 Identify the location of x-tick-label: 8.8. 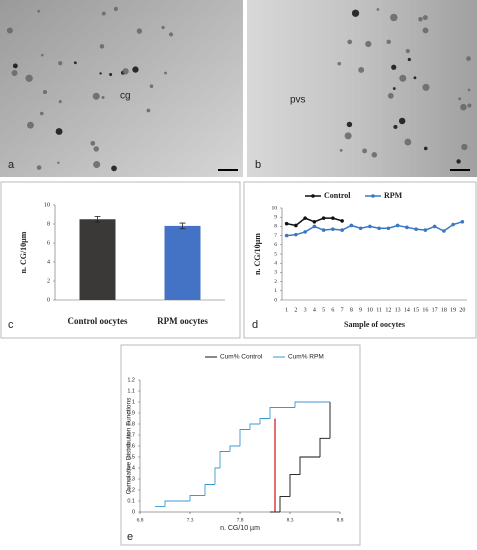
(340, 520).